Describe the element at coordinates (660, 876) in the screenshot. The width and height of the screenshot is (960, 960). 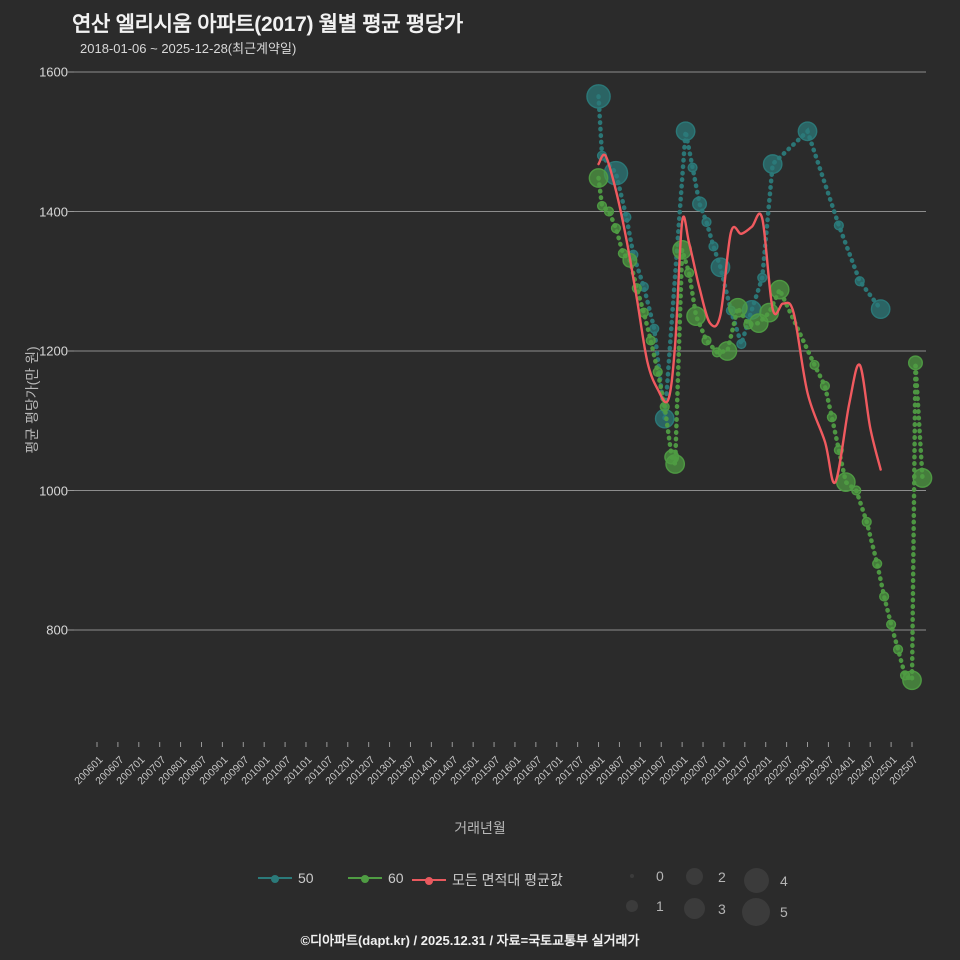
I see `size-legend-label: 0` at that location.